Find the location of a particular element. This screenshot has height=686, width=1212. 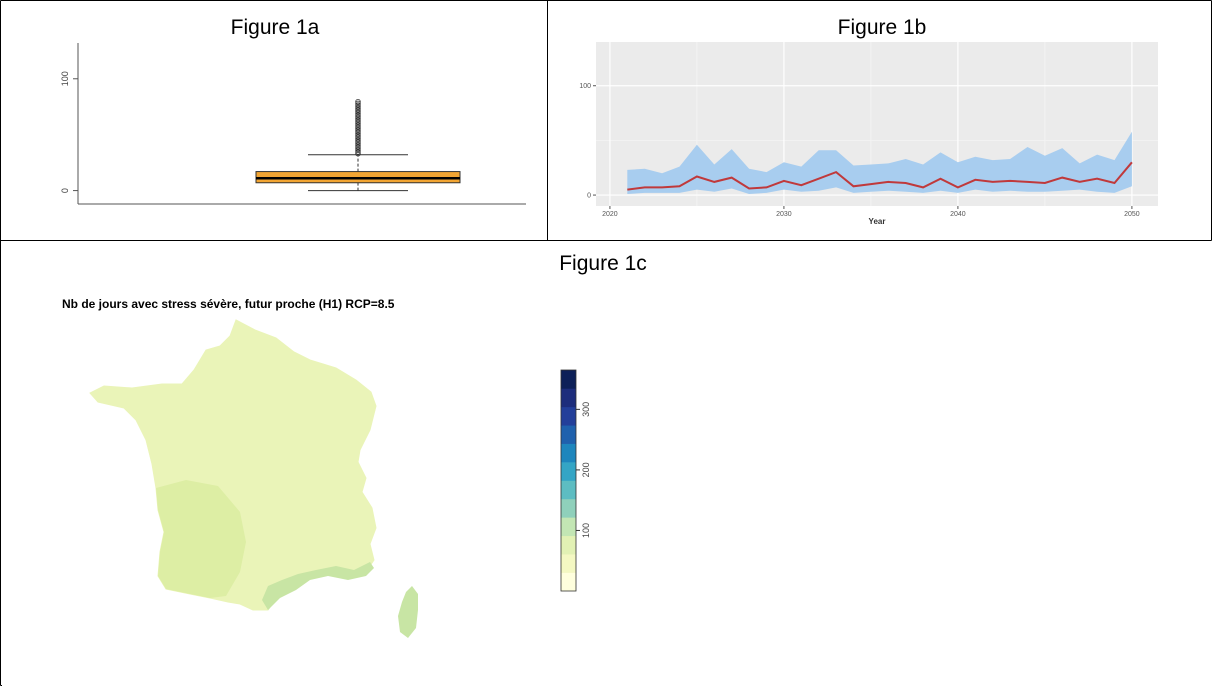

scale-tick-label: 200 is located at coordinates (586, 469).